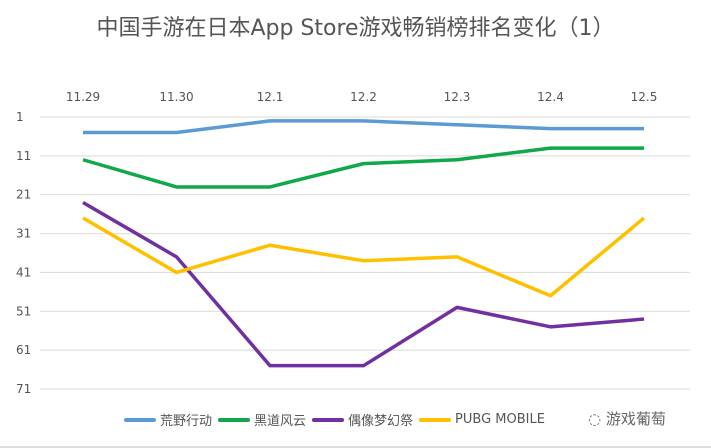 This screenshot has height=448, width=711. Describe the element at coordinates (23, 389) in the screenshot. I see `y-tick-label: 71` at that location.